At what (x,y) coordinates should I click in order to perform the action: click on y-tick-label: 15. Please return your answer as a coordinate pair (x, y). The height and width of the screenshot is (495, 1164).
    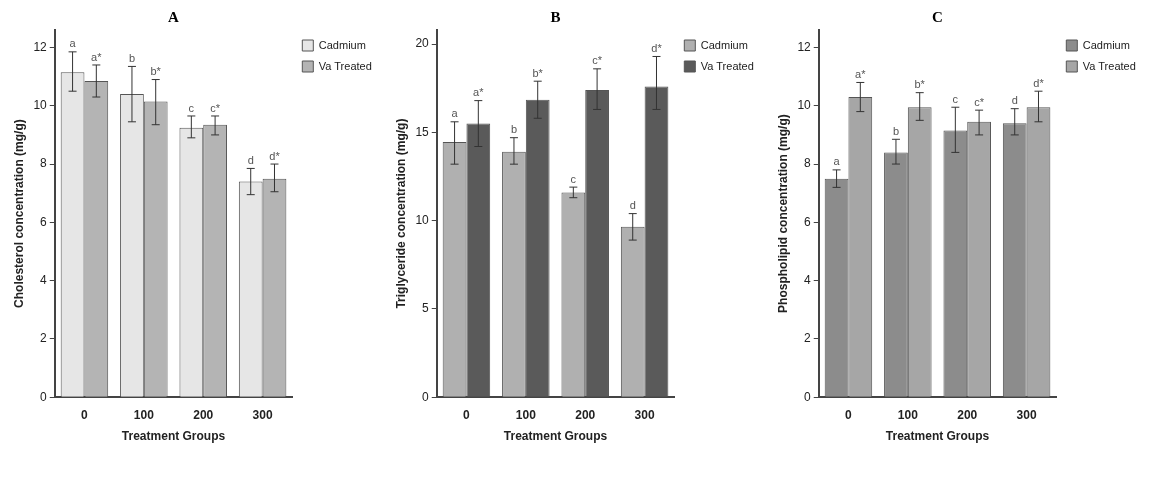
    Looking at the image, I should click on (422, 131).